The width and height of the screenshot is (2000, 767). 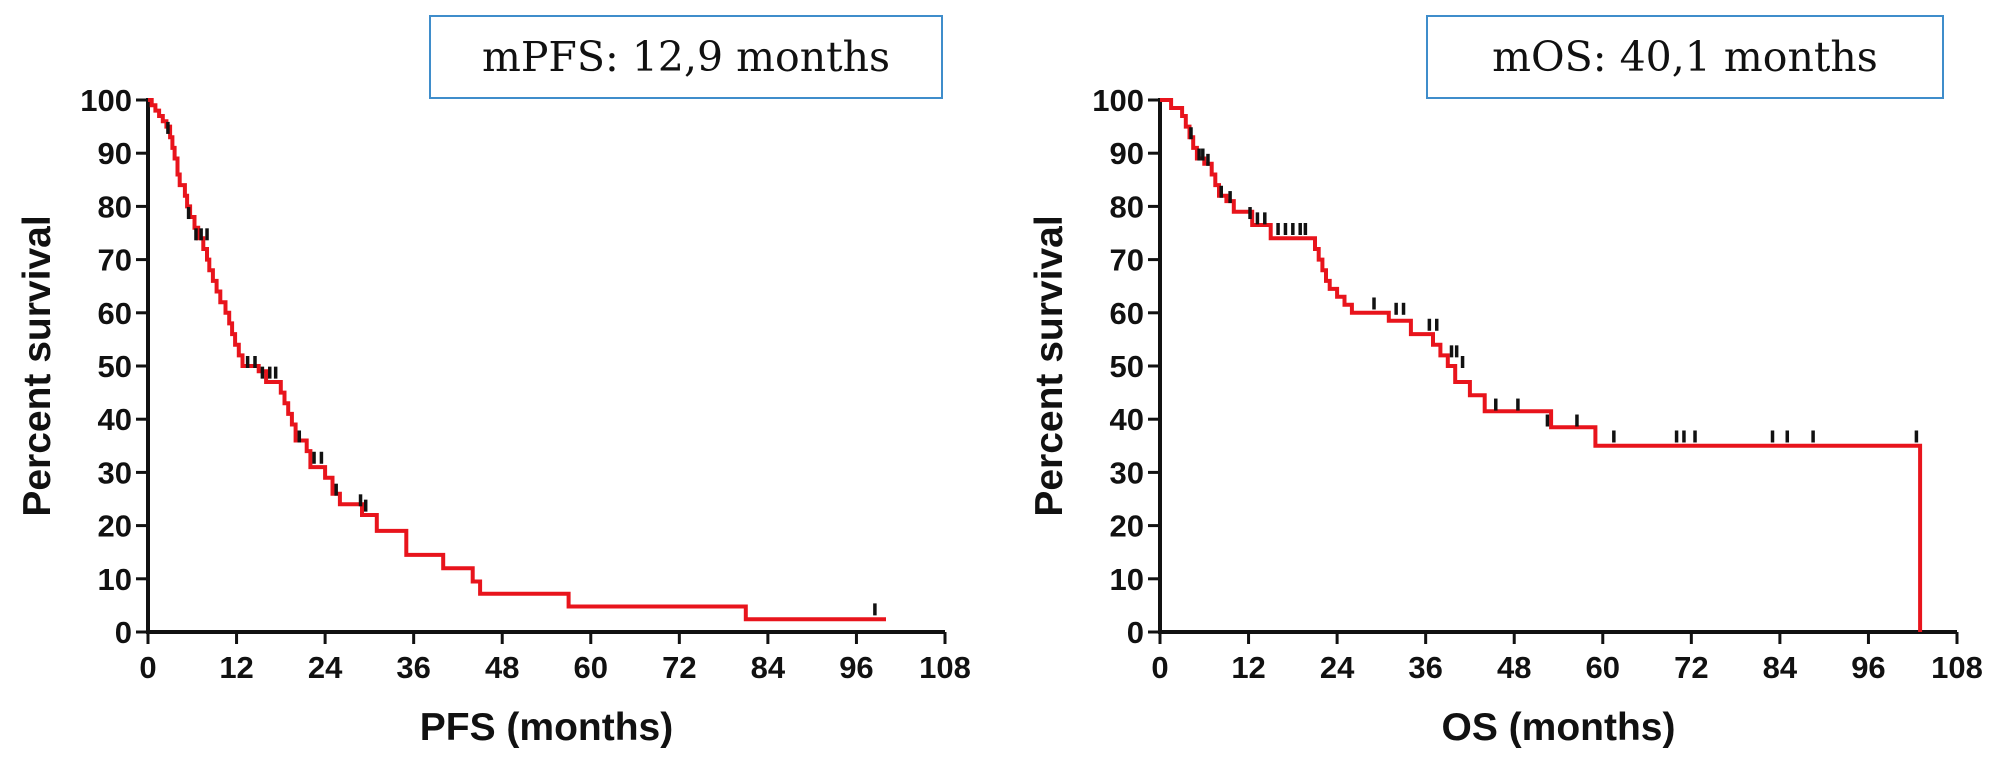 I want to click on pfs-x-tick-label: 96, so click(x=856, y=667).